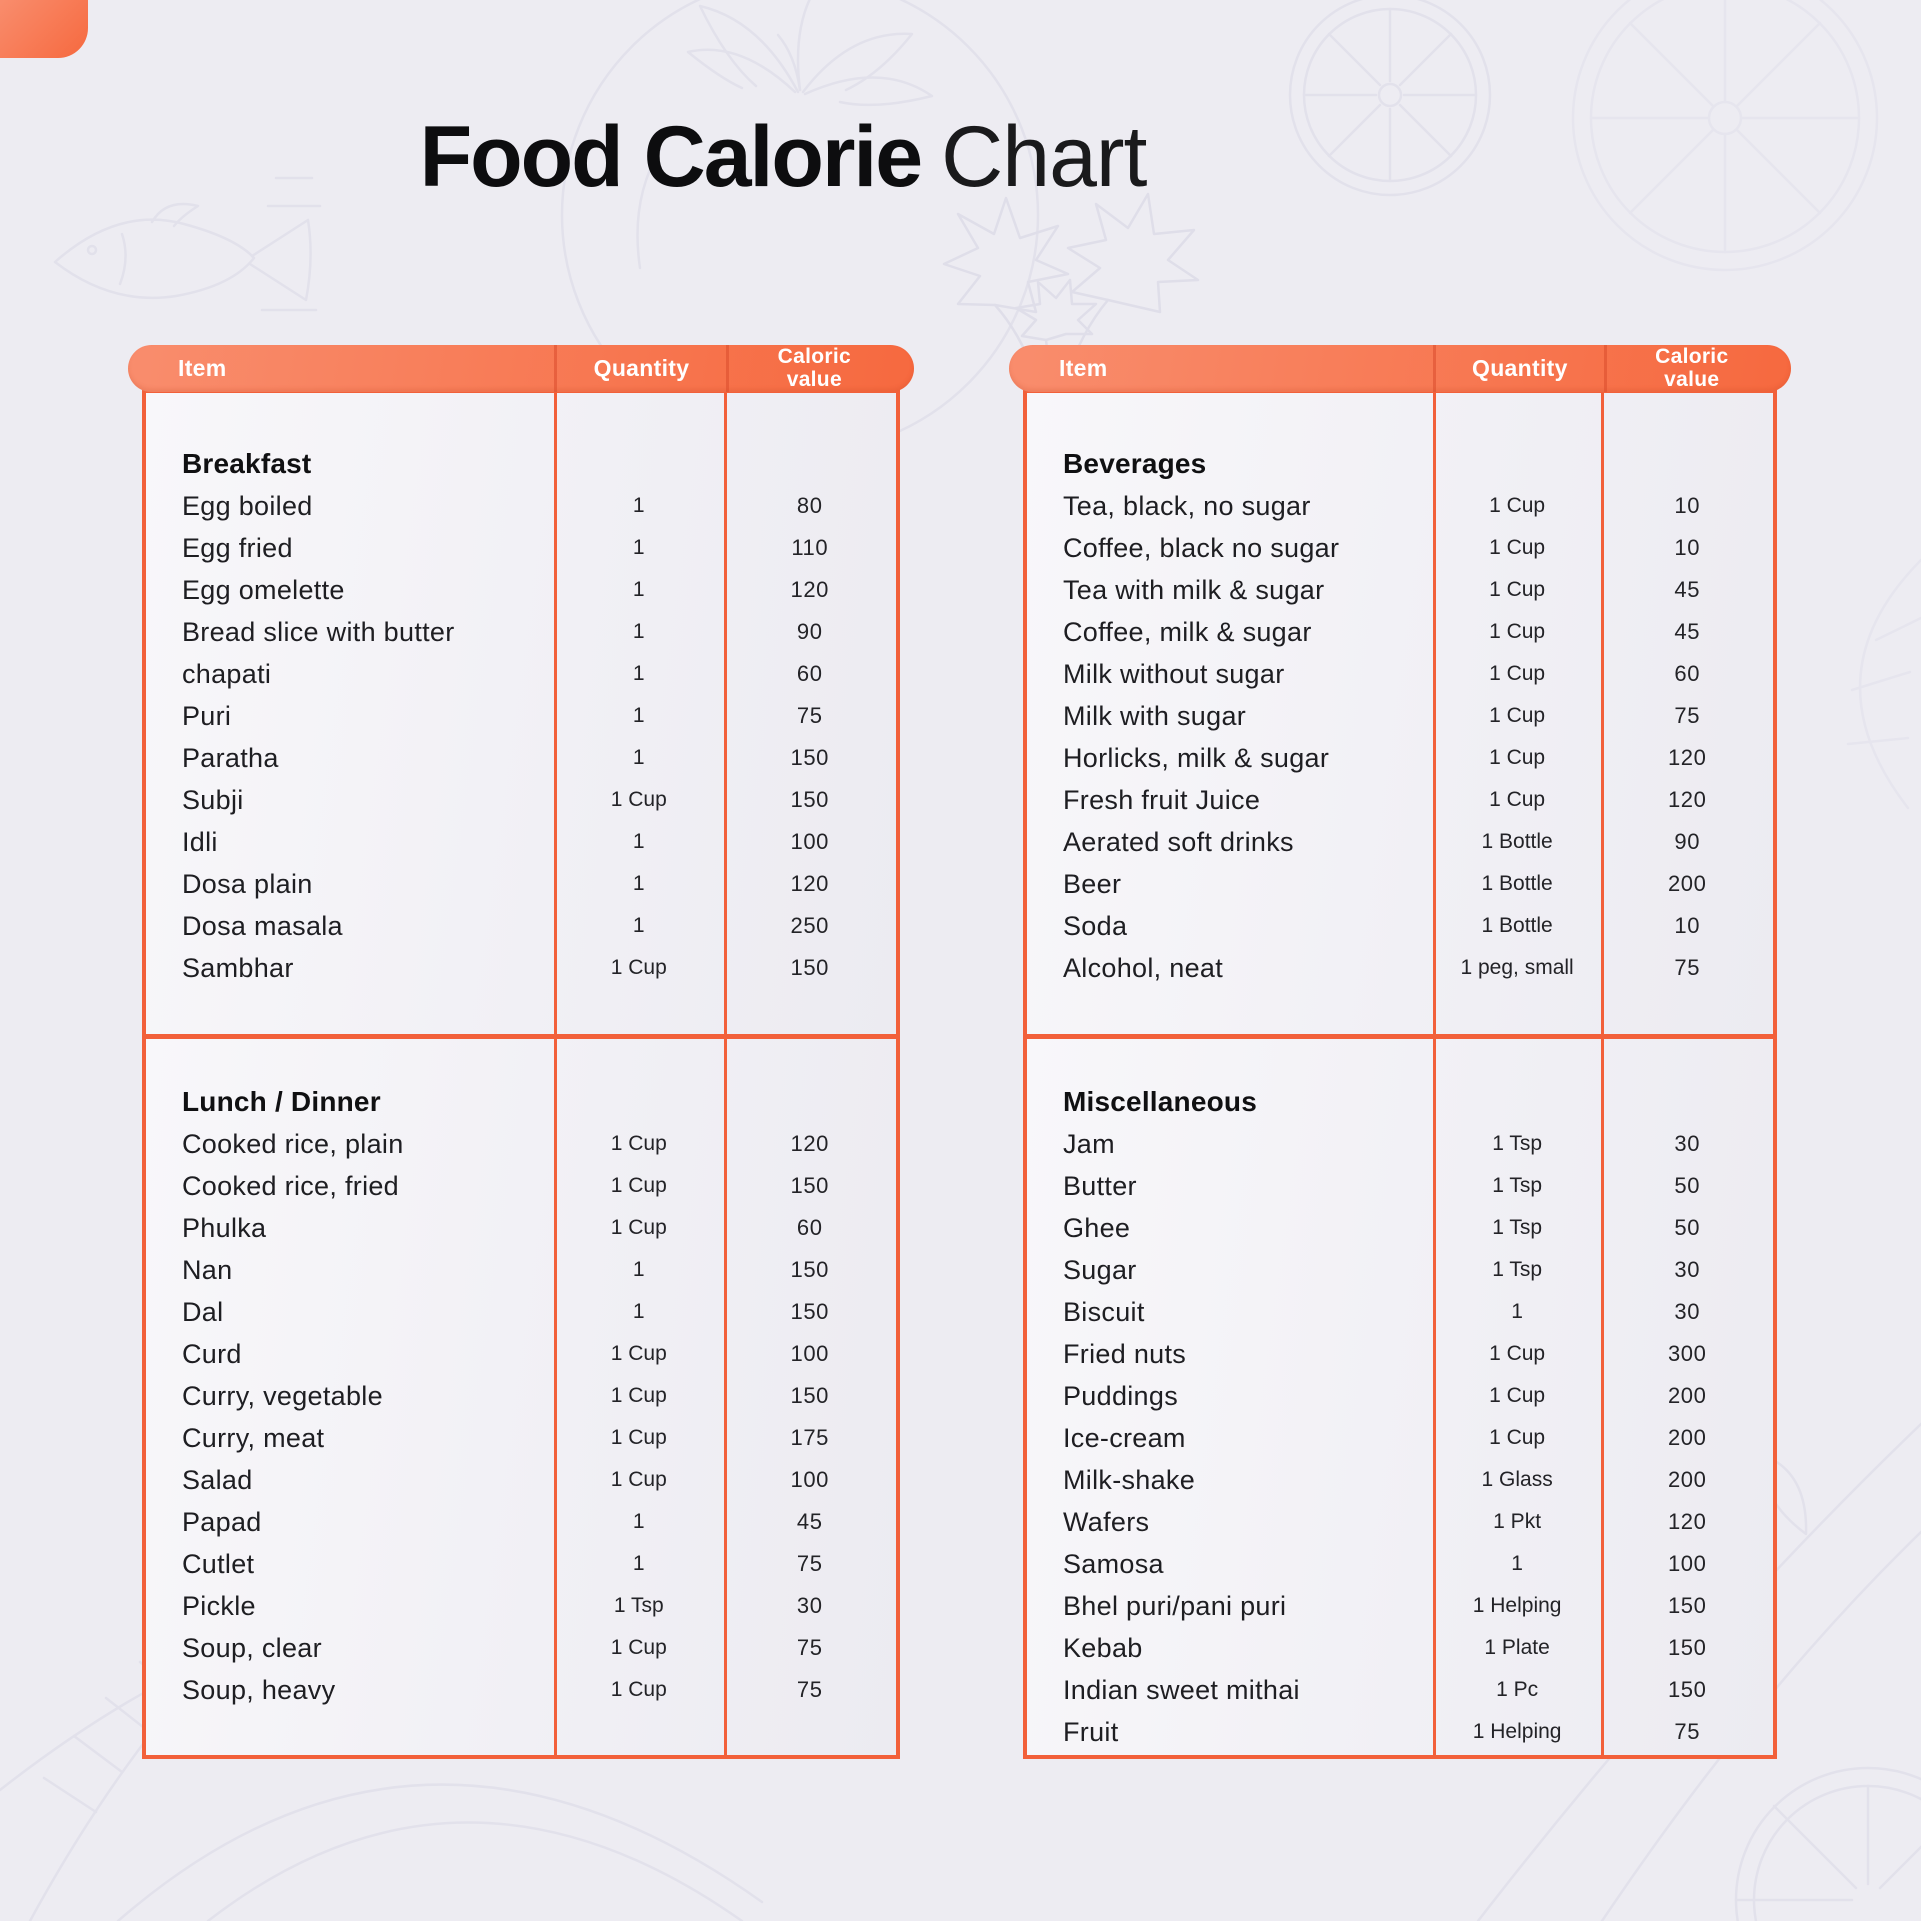 The width and height of the screenshot is (1921, 1921). Describe the element at coordinates (521, 1396) in the screenshot. I see `table-row: Curry, vegetable 1 Cup 150` at that location.